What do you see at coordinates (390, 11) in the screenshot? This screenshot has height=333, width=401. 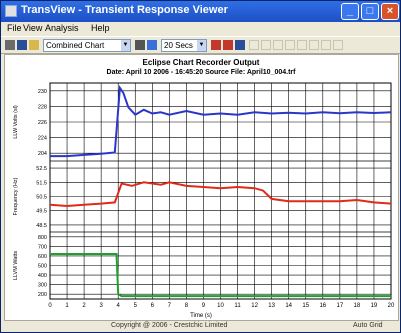 I see `close-button: ×` at bounding box center [390, 11].